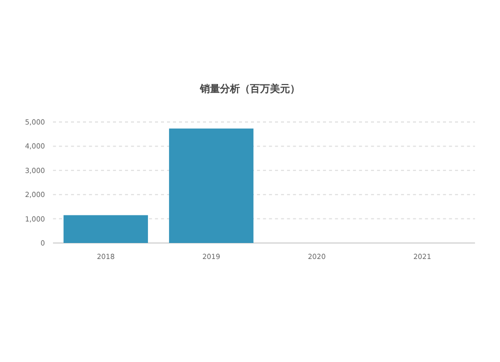  What do you see at coordinates (249, 89) in the screenshot?
I see `chart-title: 销量分析（百万美元）` at bounding box center [249, 89].